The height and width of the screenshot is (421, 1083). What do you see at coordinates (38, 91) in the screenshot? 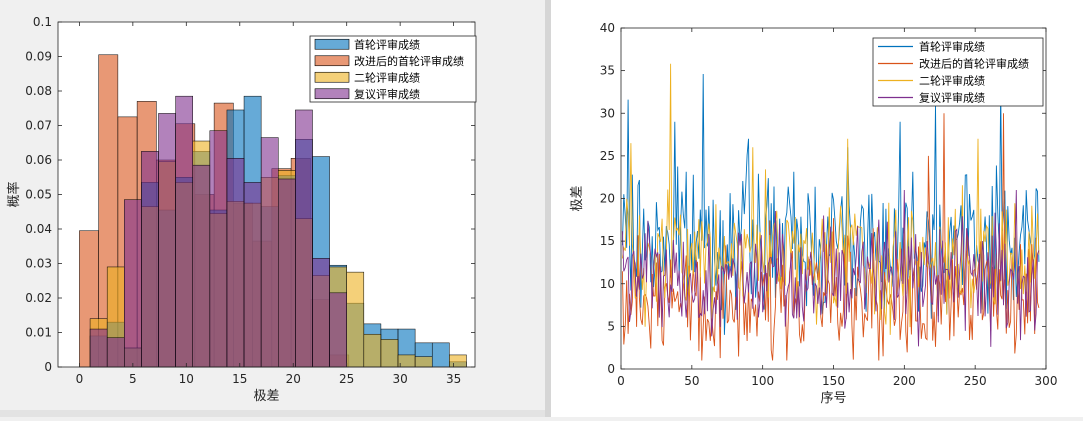
I see `y-tick-label: 0.08` at bounding box center [38, 91].